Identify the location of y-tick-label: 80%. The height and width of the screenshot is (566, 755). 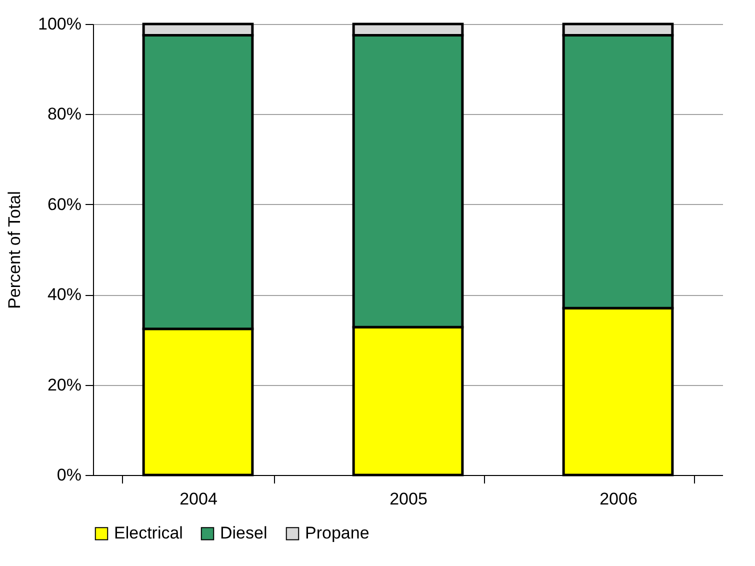
(64, 114).